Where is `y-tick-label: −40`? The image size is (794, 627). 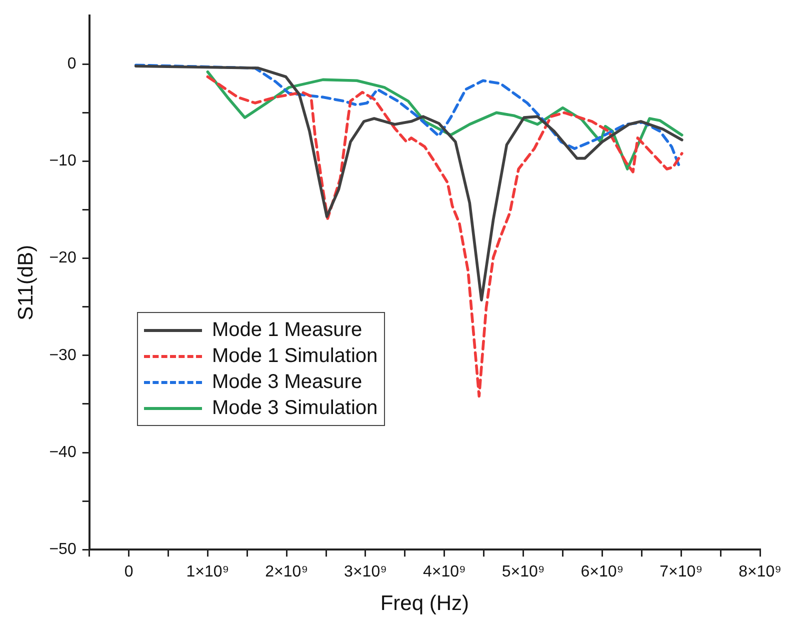
y-tick-label: −40 is located at coordinates (62, 452).